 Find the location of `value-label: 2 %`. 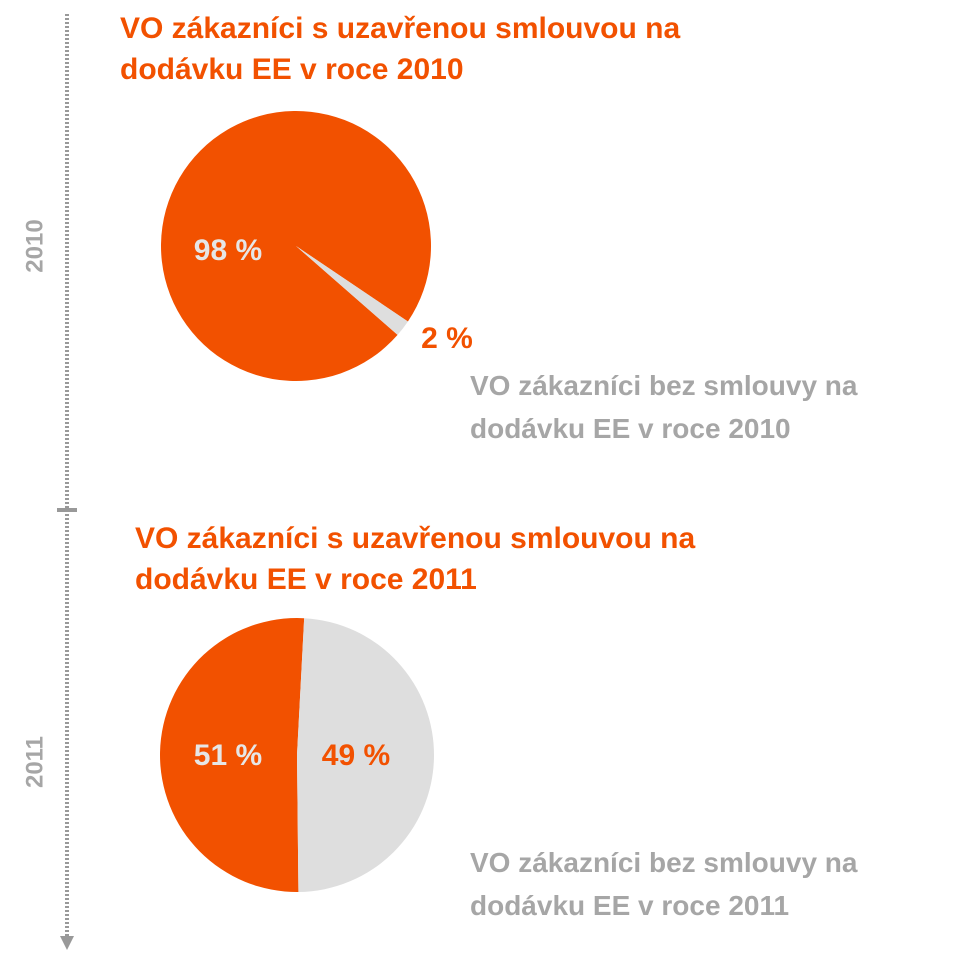

value-label: 2 % is located at coordinates (447, 338).